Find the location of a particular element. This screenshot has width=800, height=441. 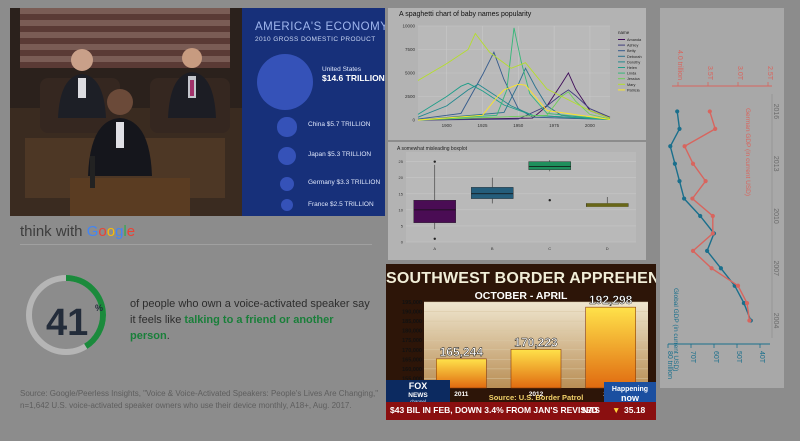

y-tick-label: 7500 is located at coordinates (410, 49).